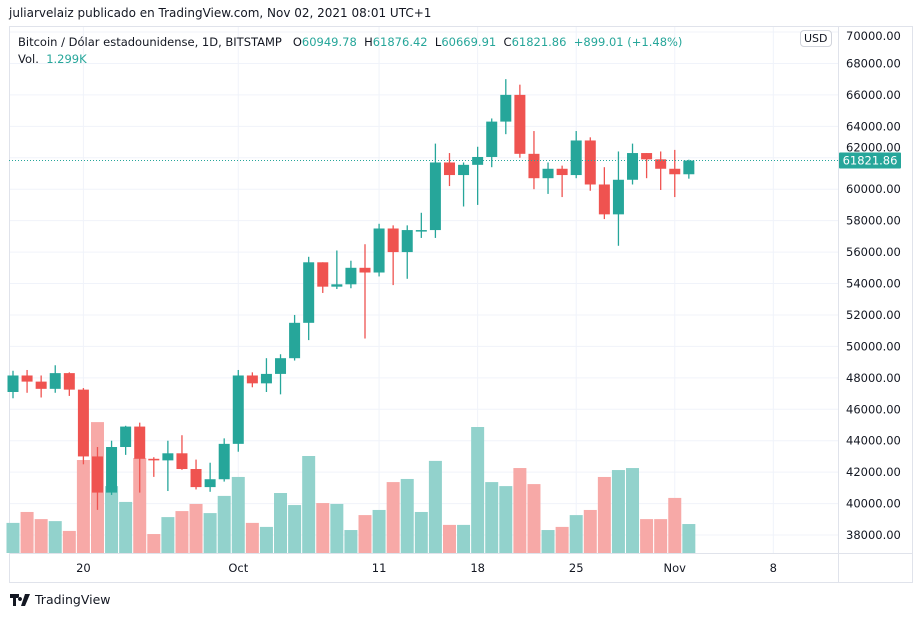 The width and height of the screenshot is (918, 617). What do you see at coordinates (873, 95) in the screenshot?
I see `y-tick-label: 66000.00` at bounding box center [873, 95].